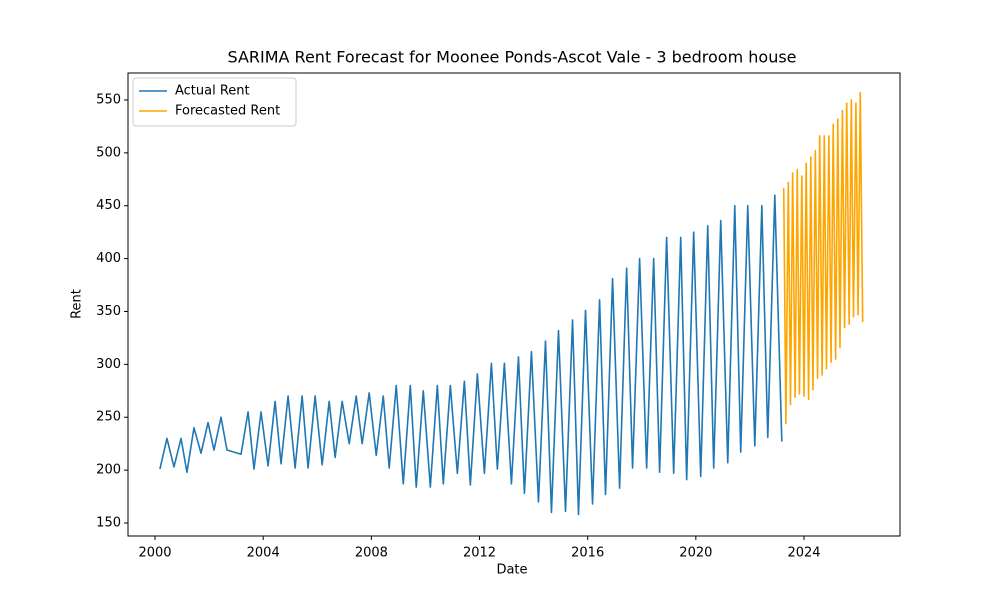  I want to click on y-tick-label: 500, so click(108, 152).